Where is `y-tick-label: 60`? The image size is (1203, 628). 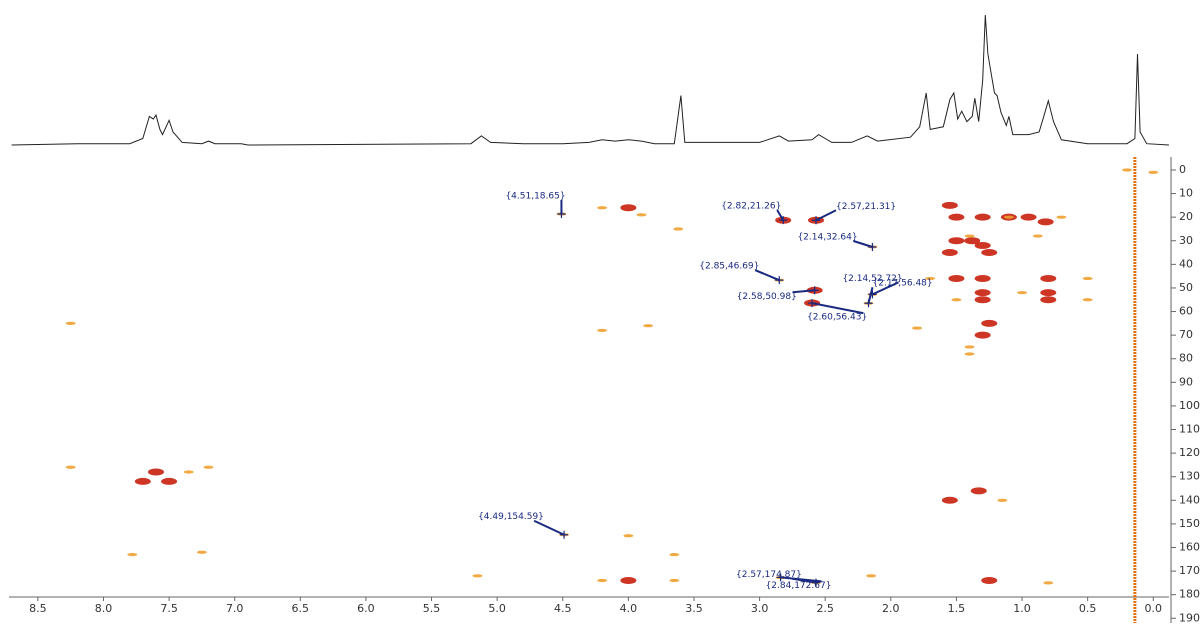 y-tick-label: 60 is located at coordinates (1186, 311).